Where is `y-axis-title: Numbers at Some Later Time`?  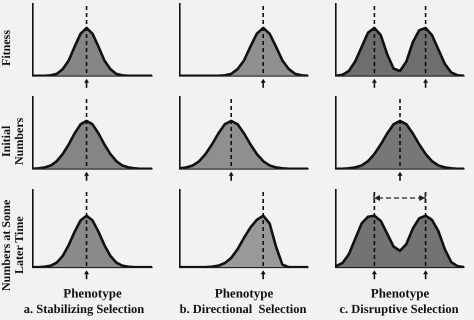
y-axis-title: Numbers at Some Later Time is located at coordinates (13, 245).